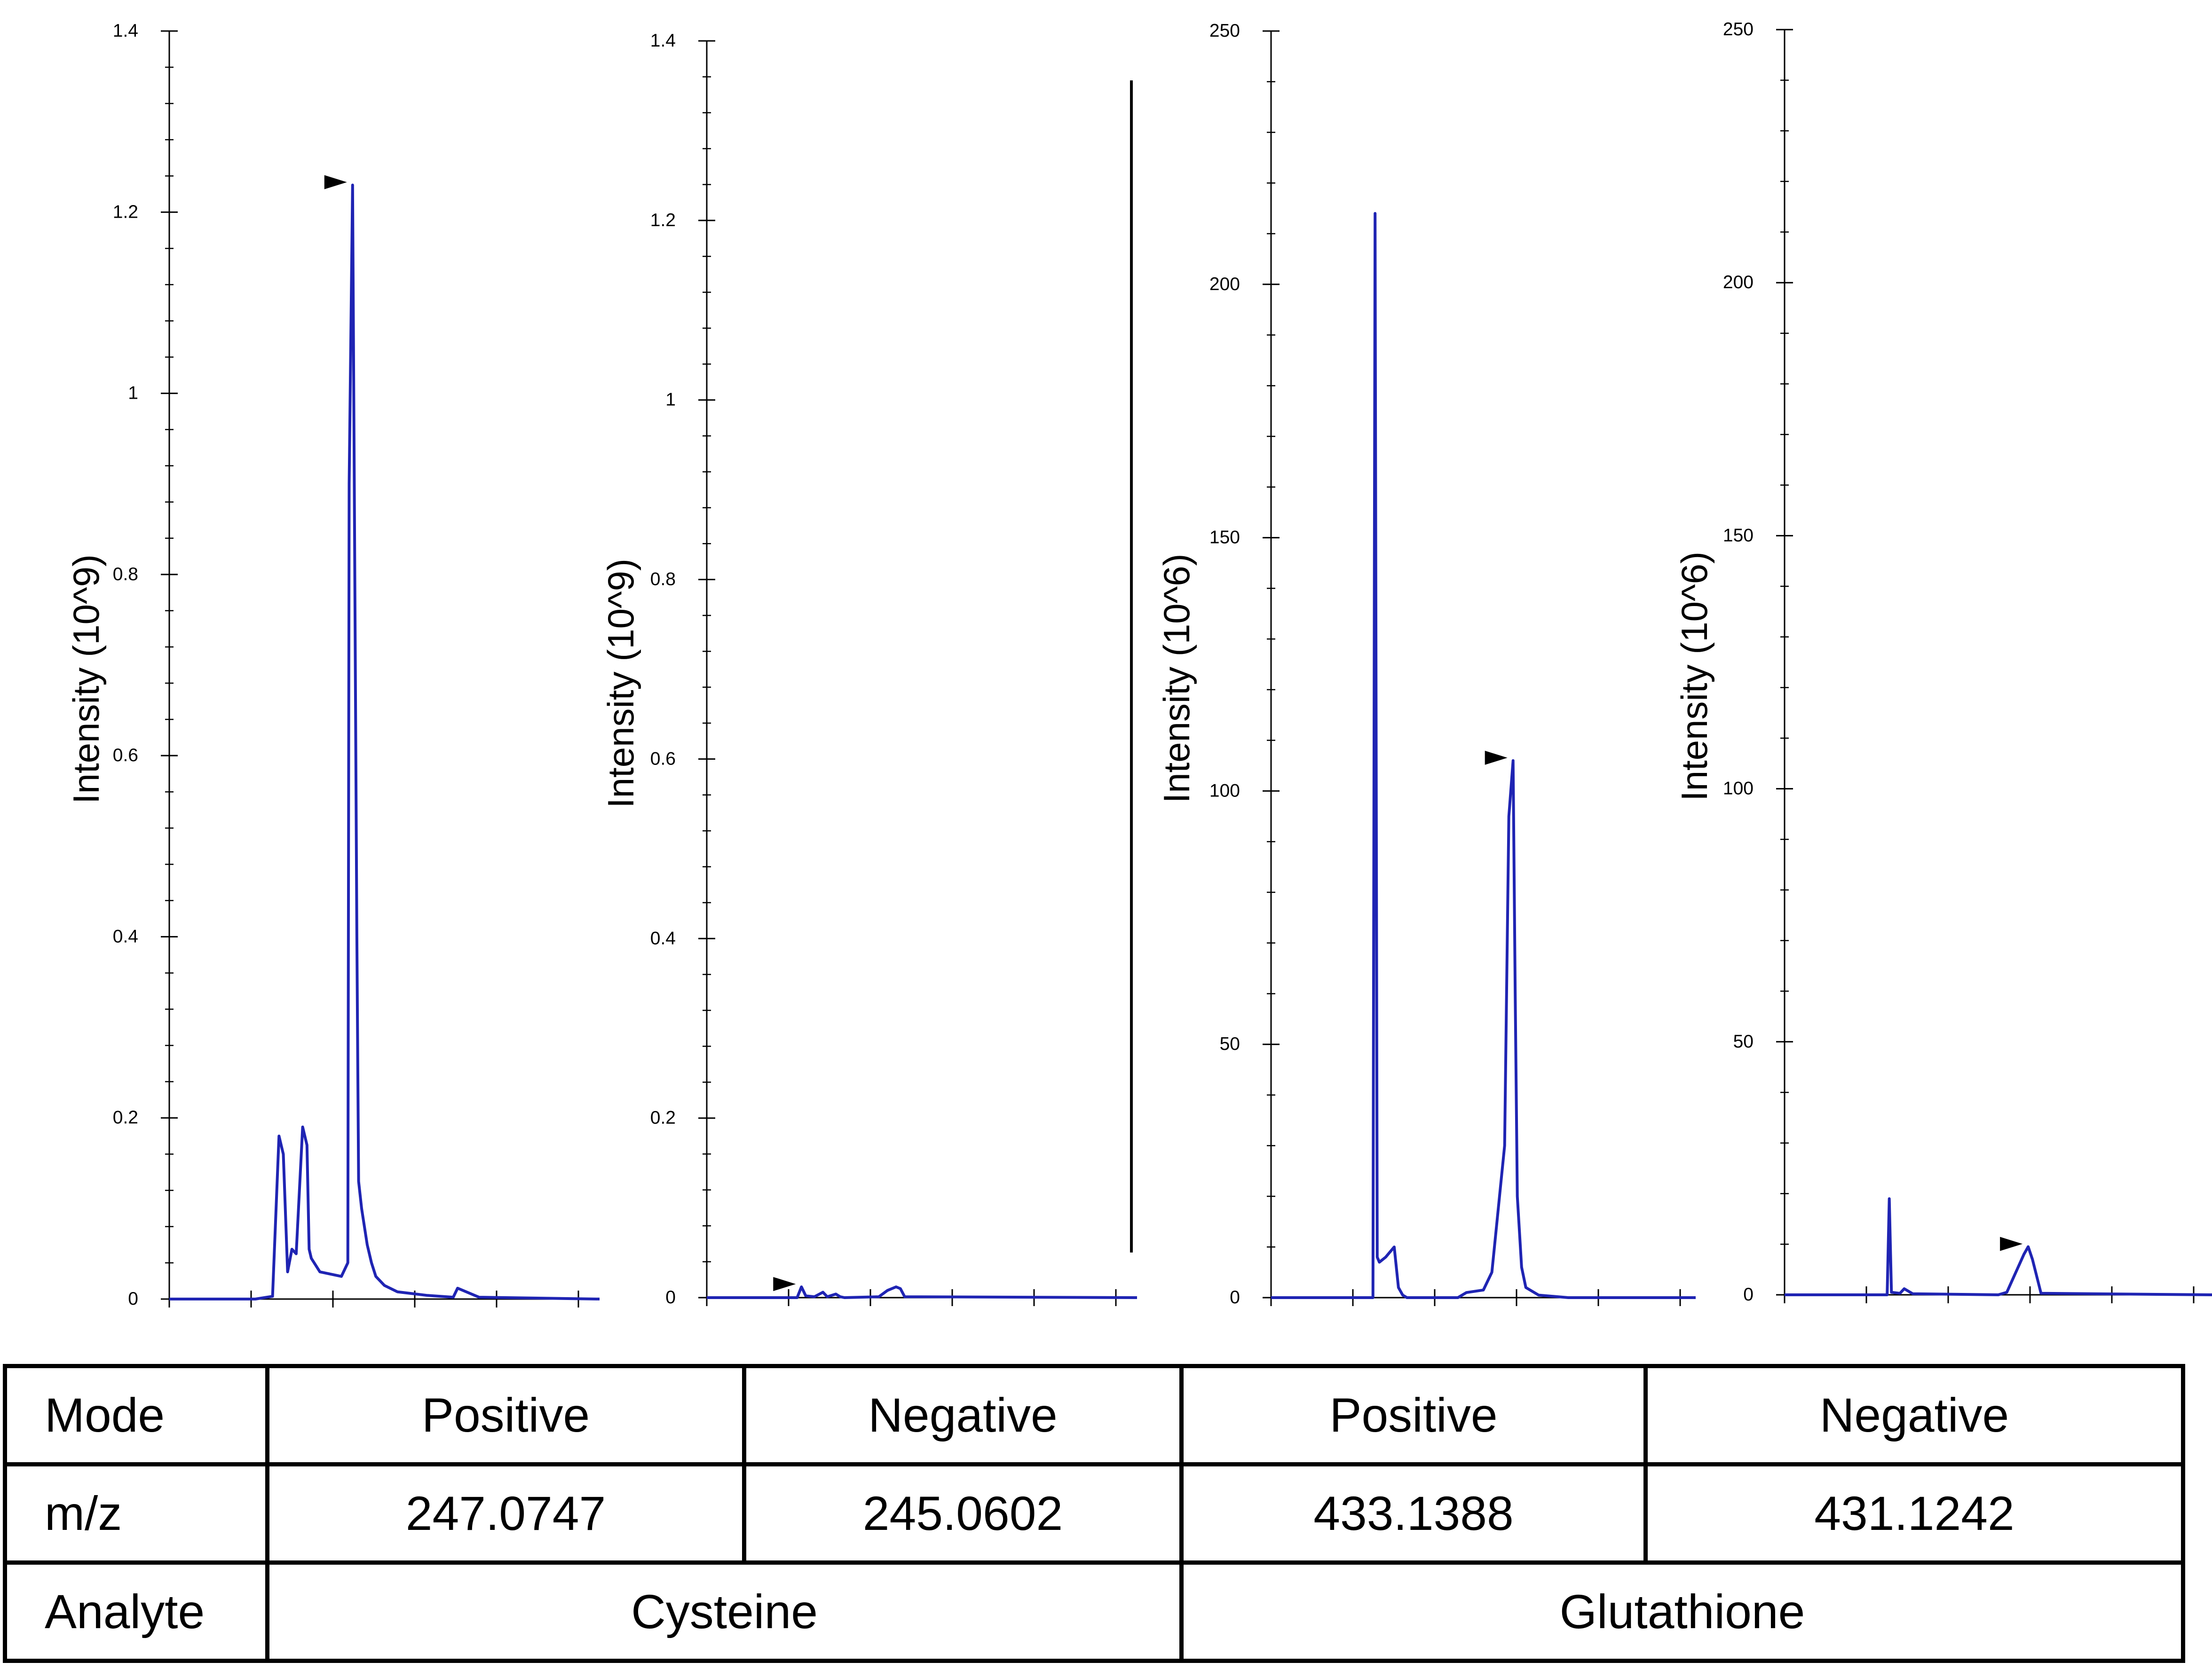  What do you see at coordinates (136, 1611) in the screenshot?
I see `analyte-header: Analyte` at bounding box center [136, 1611].